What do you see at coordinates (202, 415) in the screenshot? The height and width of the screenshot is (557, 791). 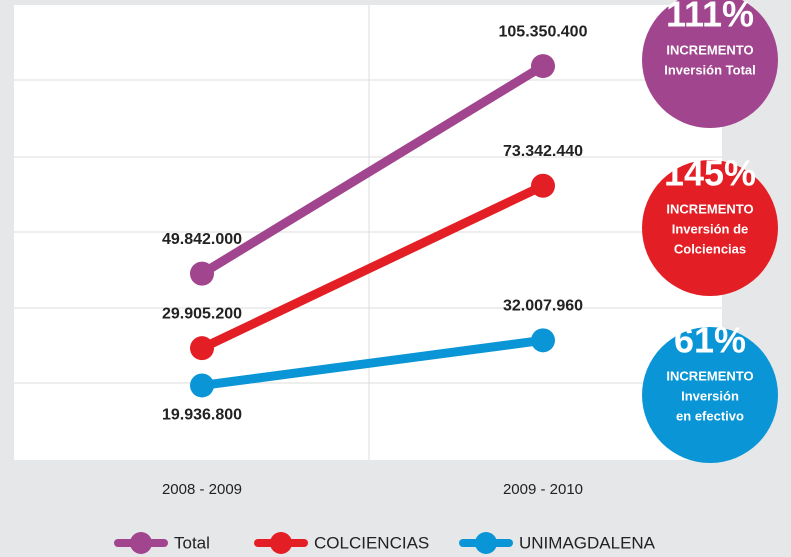 I see `data-label: 19.936.800` at bounding box center [202, 415].